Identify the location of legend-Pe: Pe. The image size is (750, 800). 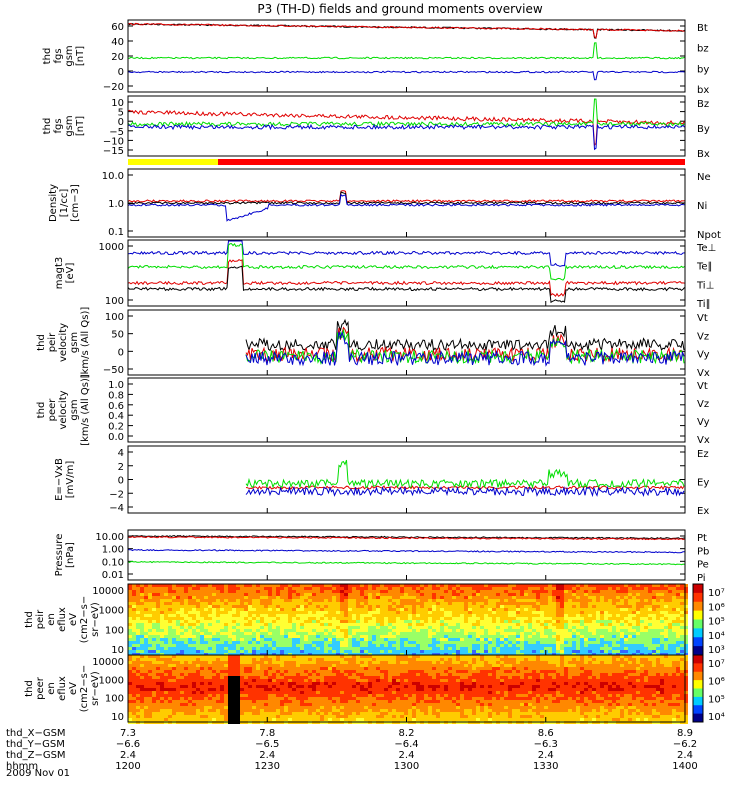
(703, 565).